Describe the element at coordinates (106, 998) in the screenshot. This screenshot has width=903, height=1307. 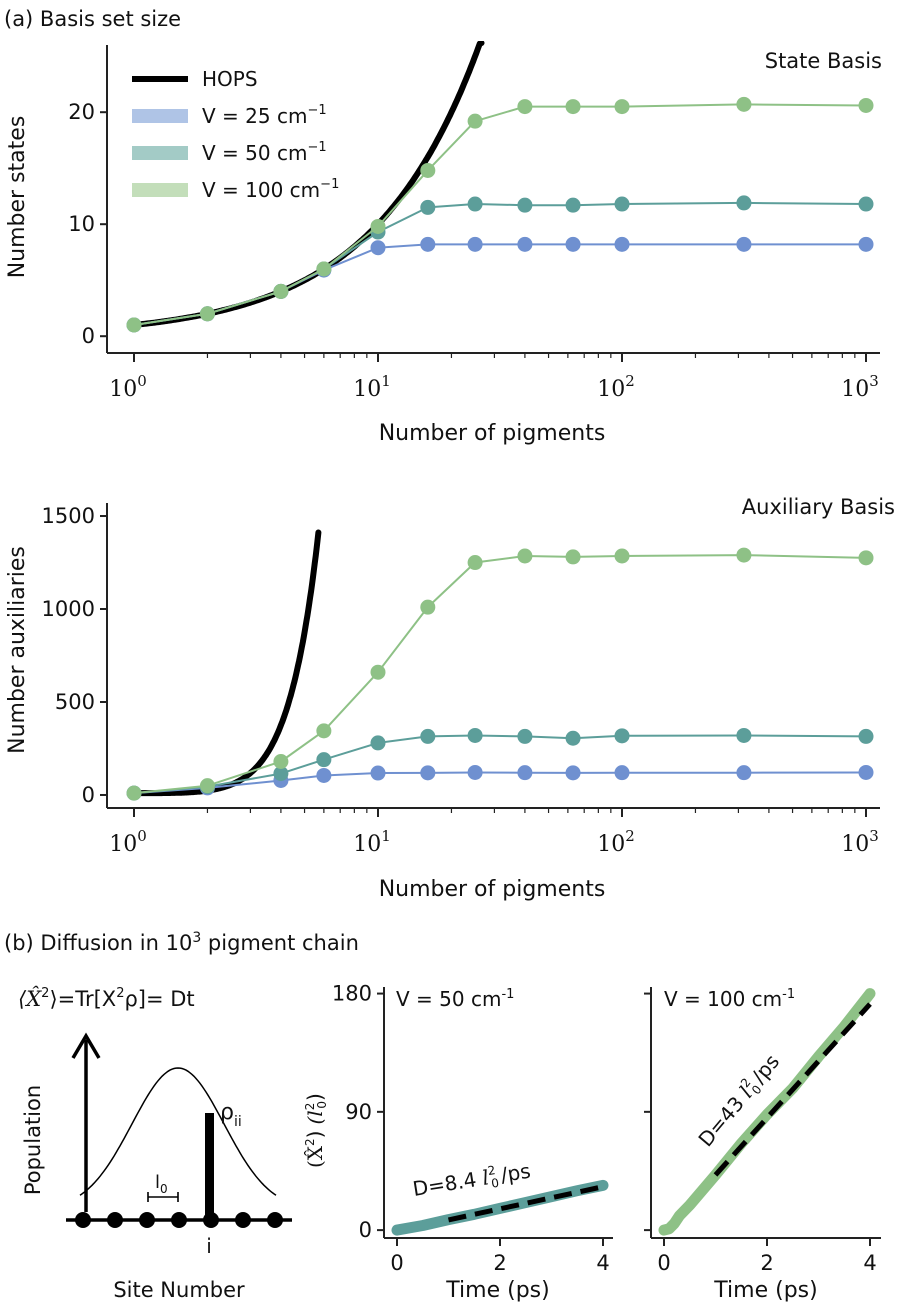
I see `msd-formula: ⟨X̂2⟩=Tr[X2ρ]= Dt` at that location.